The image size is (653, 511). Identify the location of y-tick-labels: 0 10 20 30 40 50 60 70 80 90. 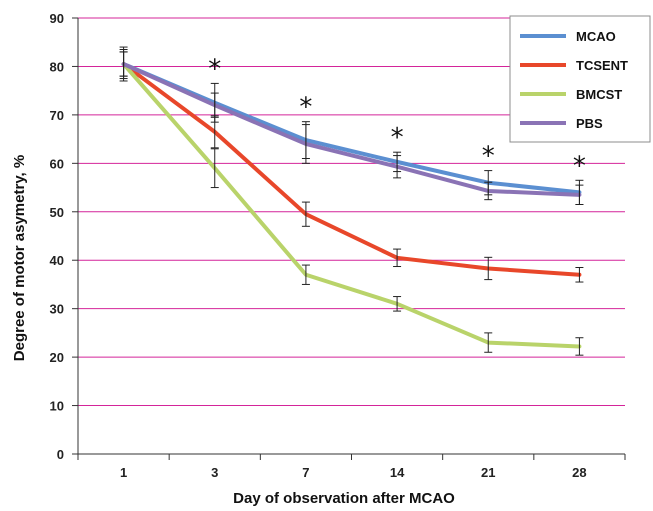
(57, 236).